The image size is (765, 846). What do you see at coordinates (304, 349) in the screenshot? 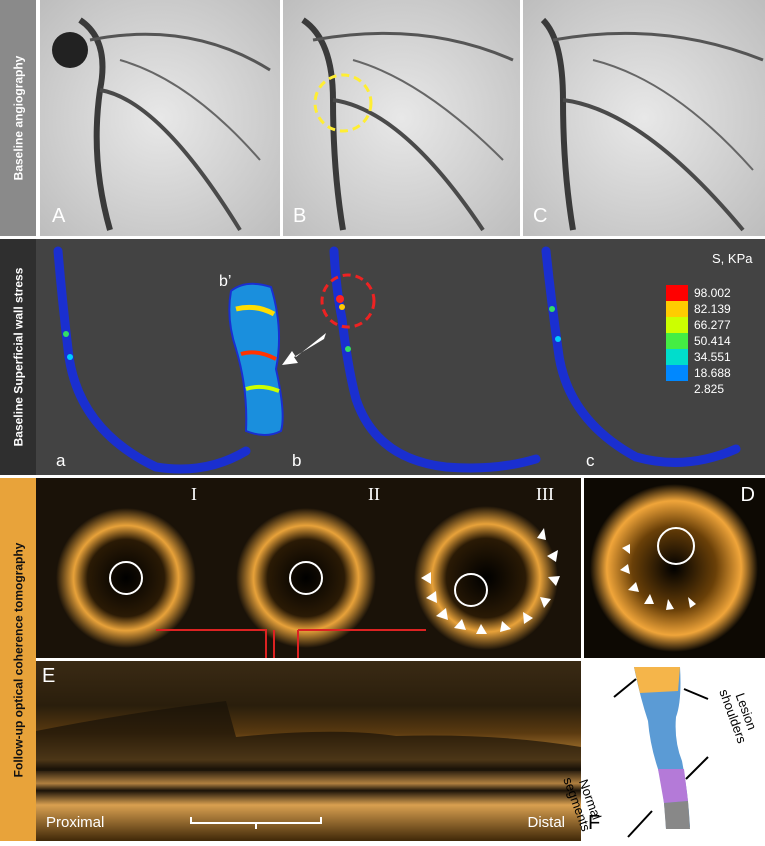
I see `arrow-icon` at bounding box center [304, 349].